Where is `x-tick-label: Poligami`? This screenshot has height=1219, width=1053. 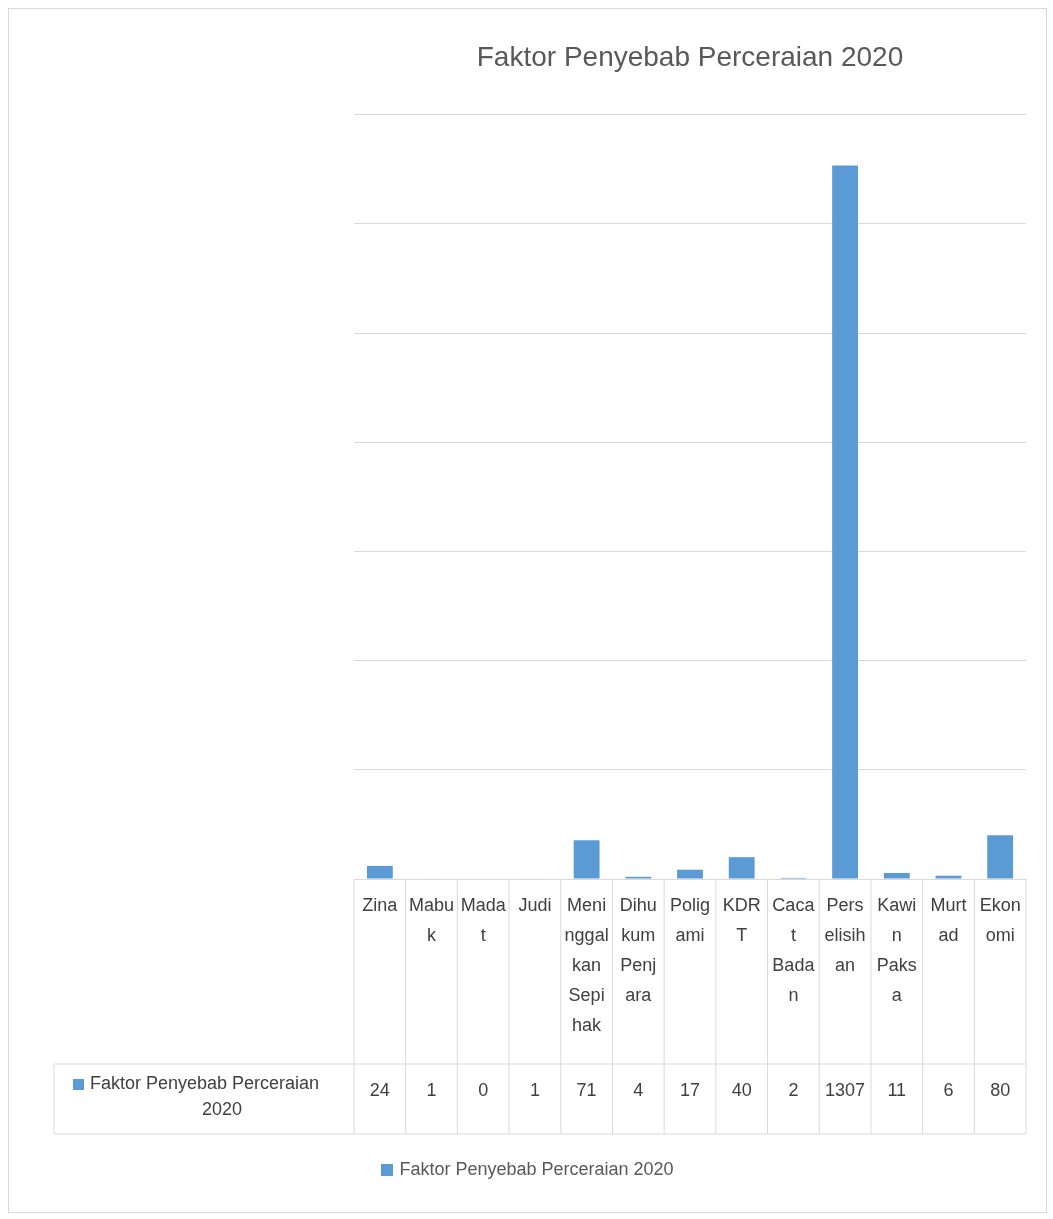 x-tick-label: Poligami is located at coordinates (690, 919).